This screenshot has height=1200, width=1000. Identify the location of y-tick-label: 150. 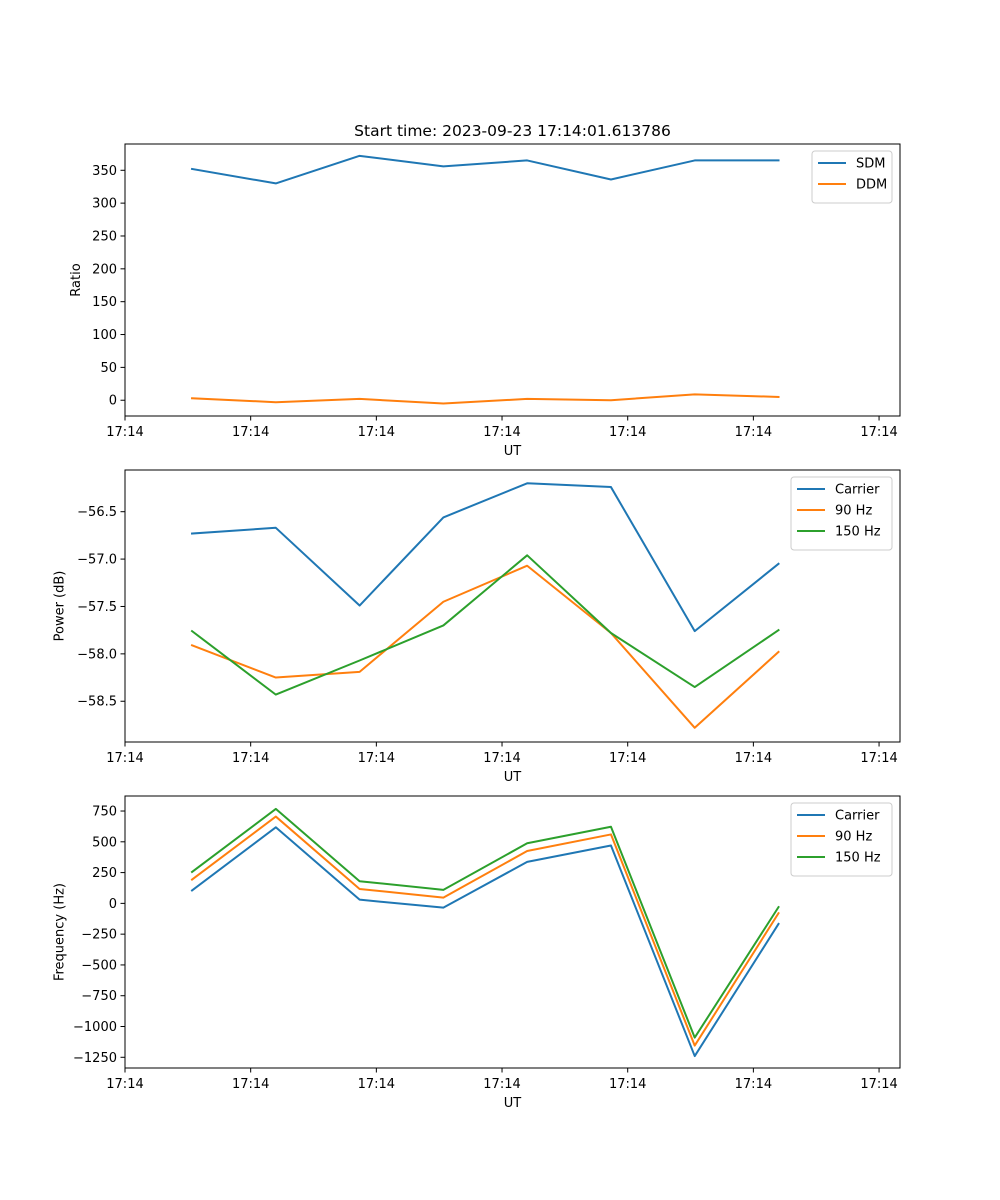
(104, 302).